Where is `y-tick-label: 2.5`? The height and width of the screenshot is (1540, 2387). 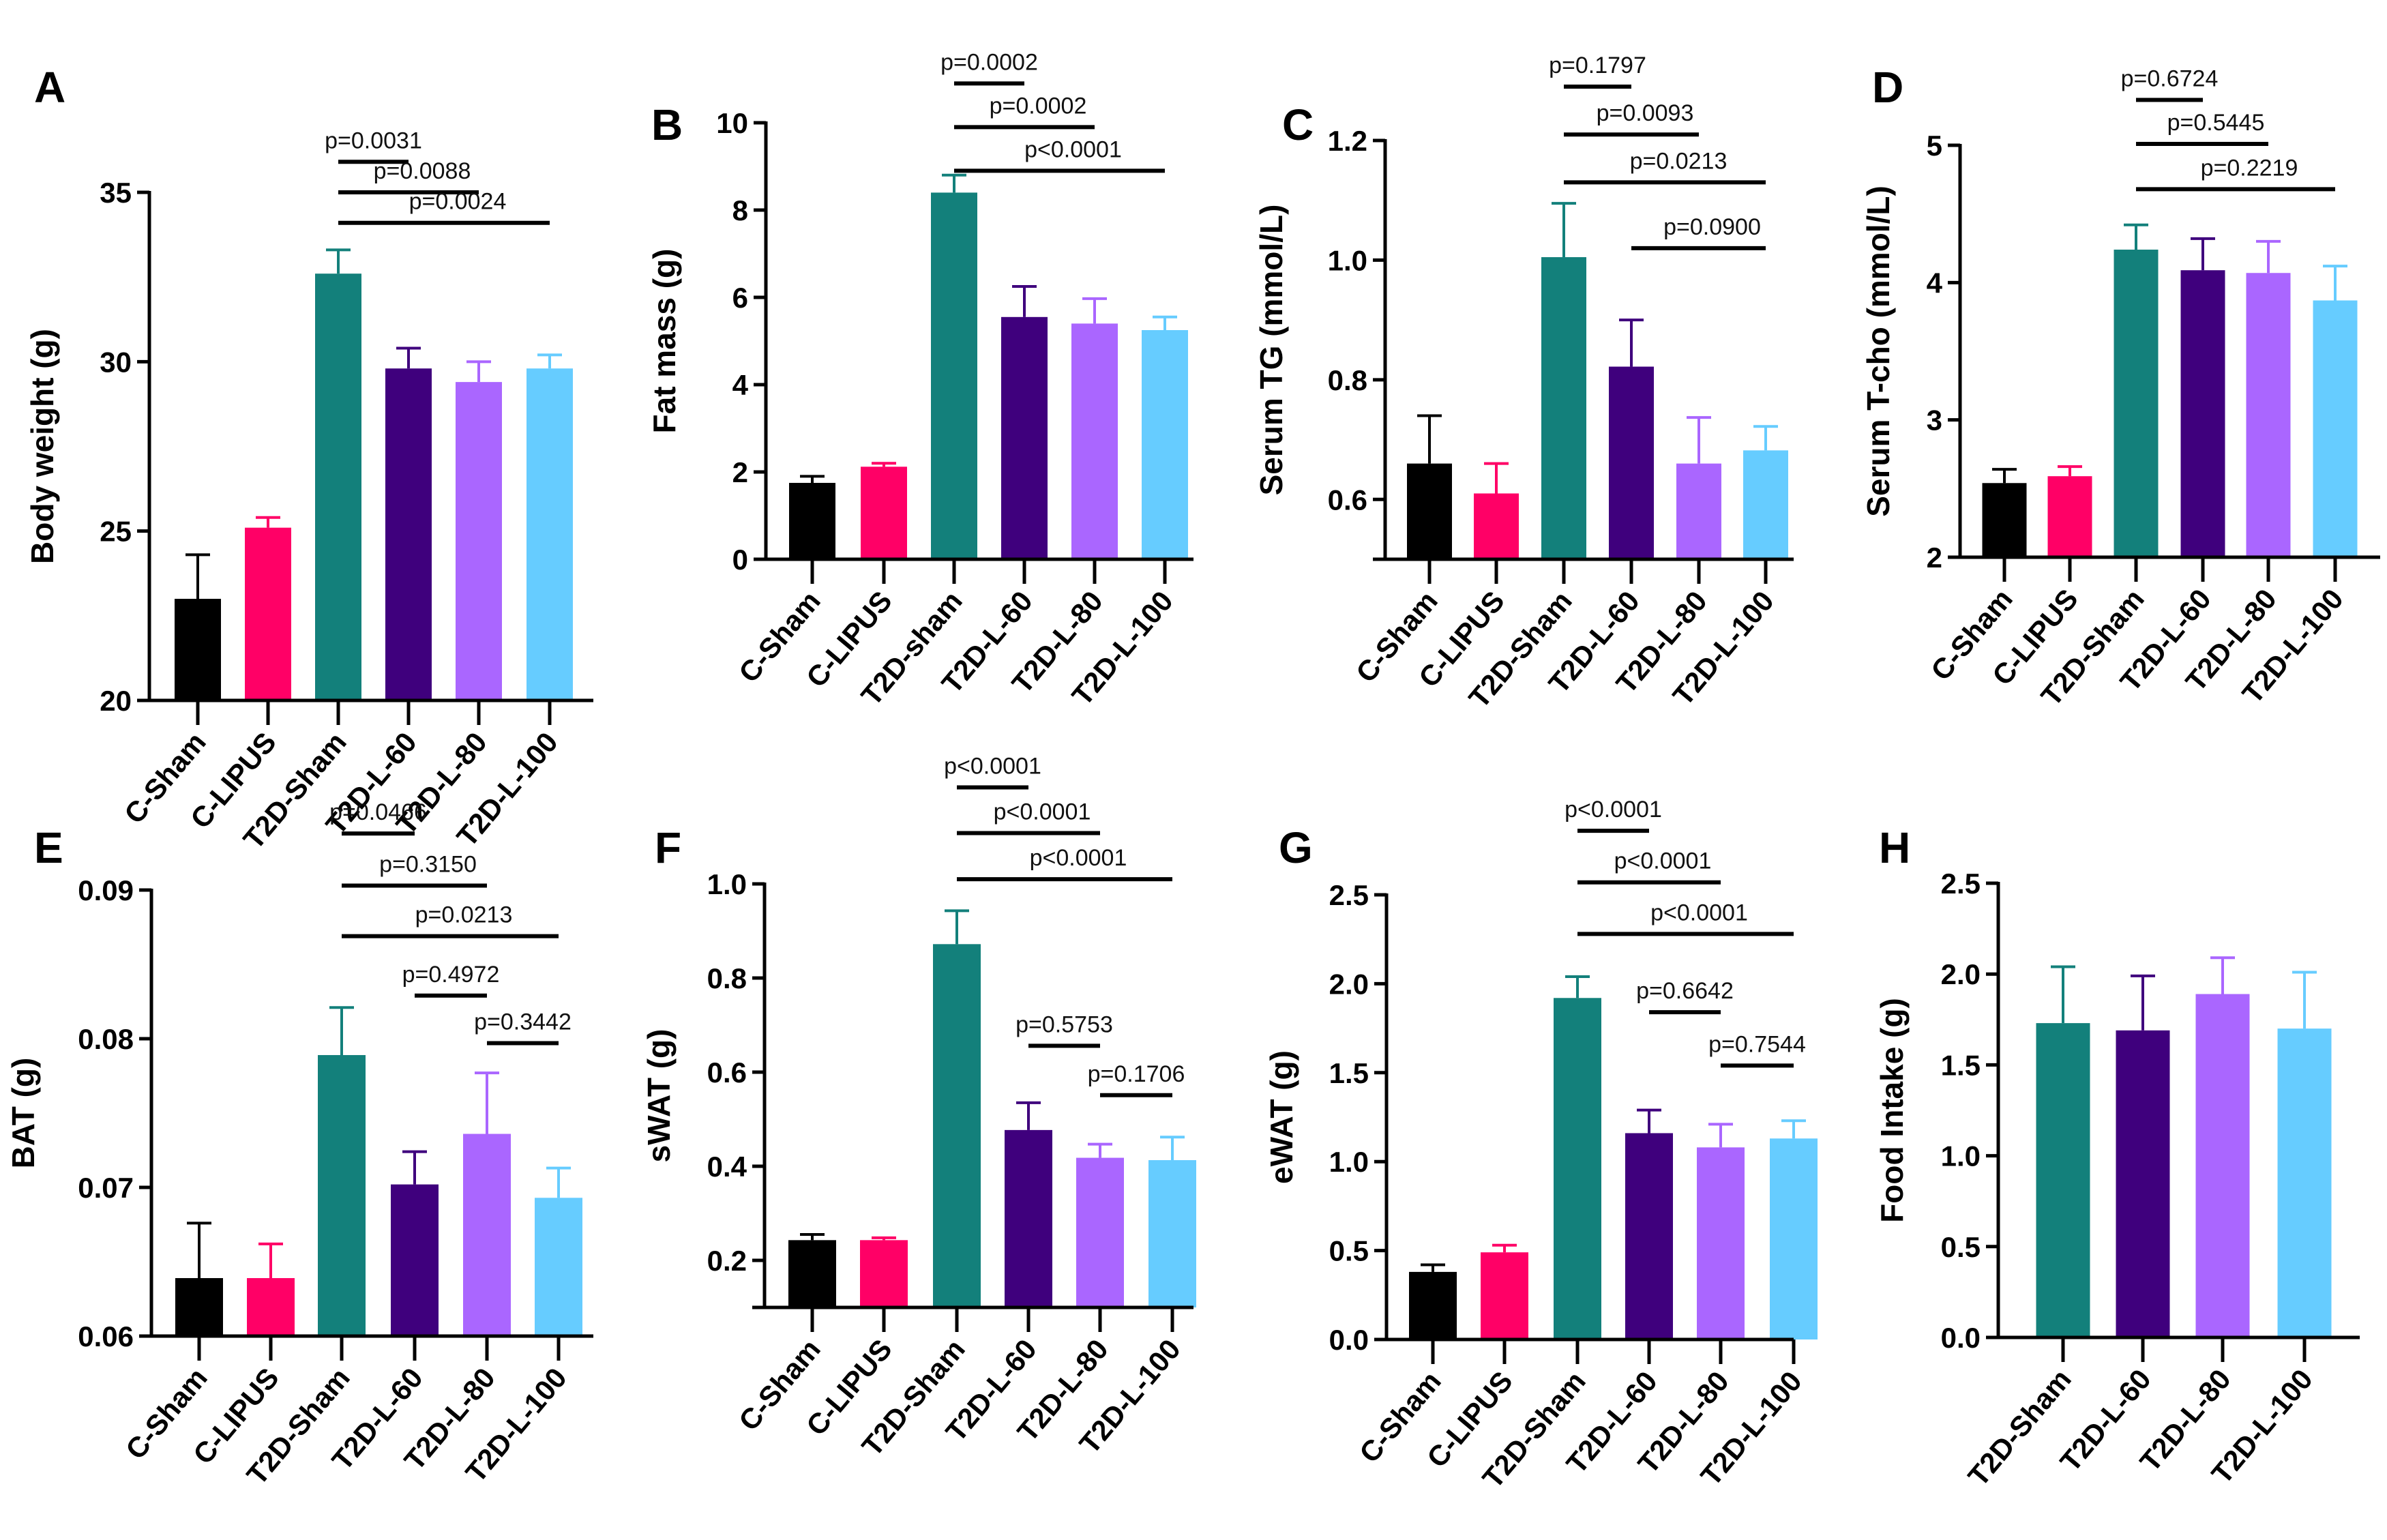
y-tick-label: 2.5 is located at coordinates (1349, 895).